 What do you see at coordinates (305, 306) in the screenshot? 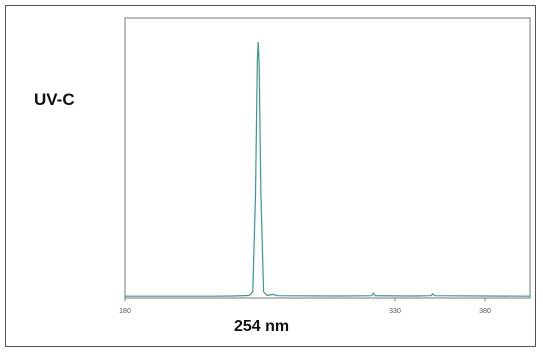
I see `x-tick-group: 180 330 380` at bounding box center [305, 306].